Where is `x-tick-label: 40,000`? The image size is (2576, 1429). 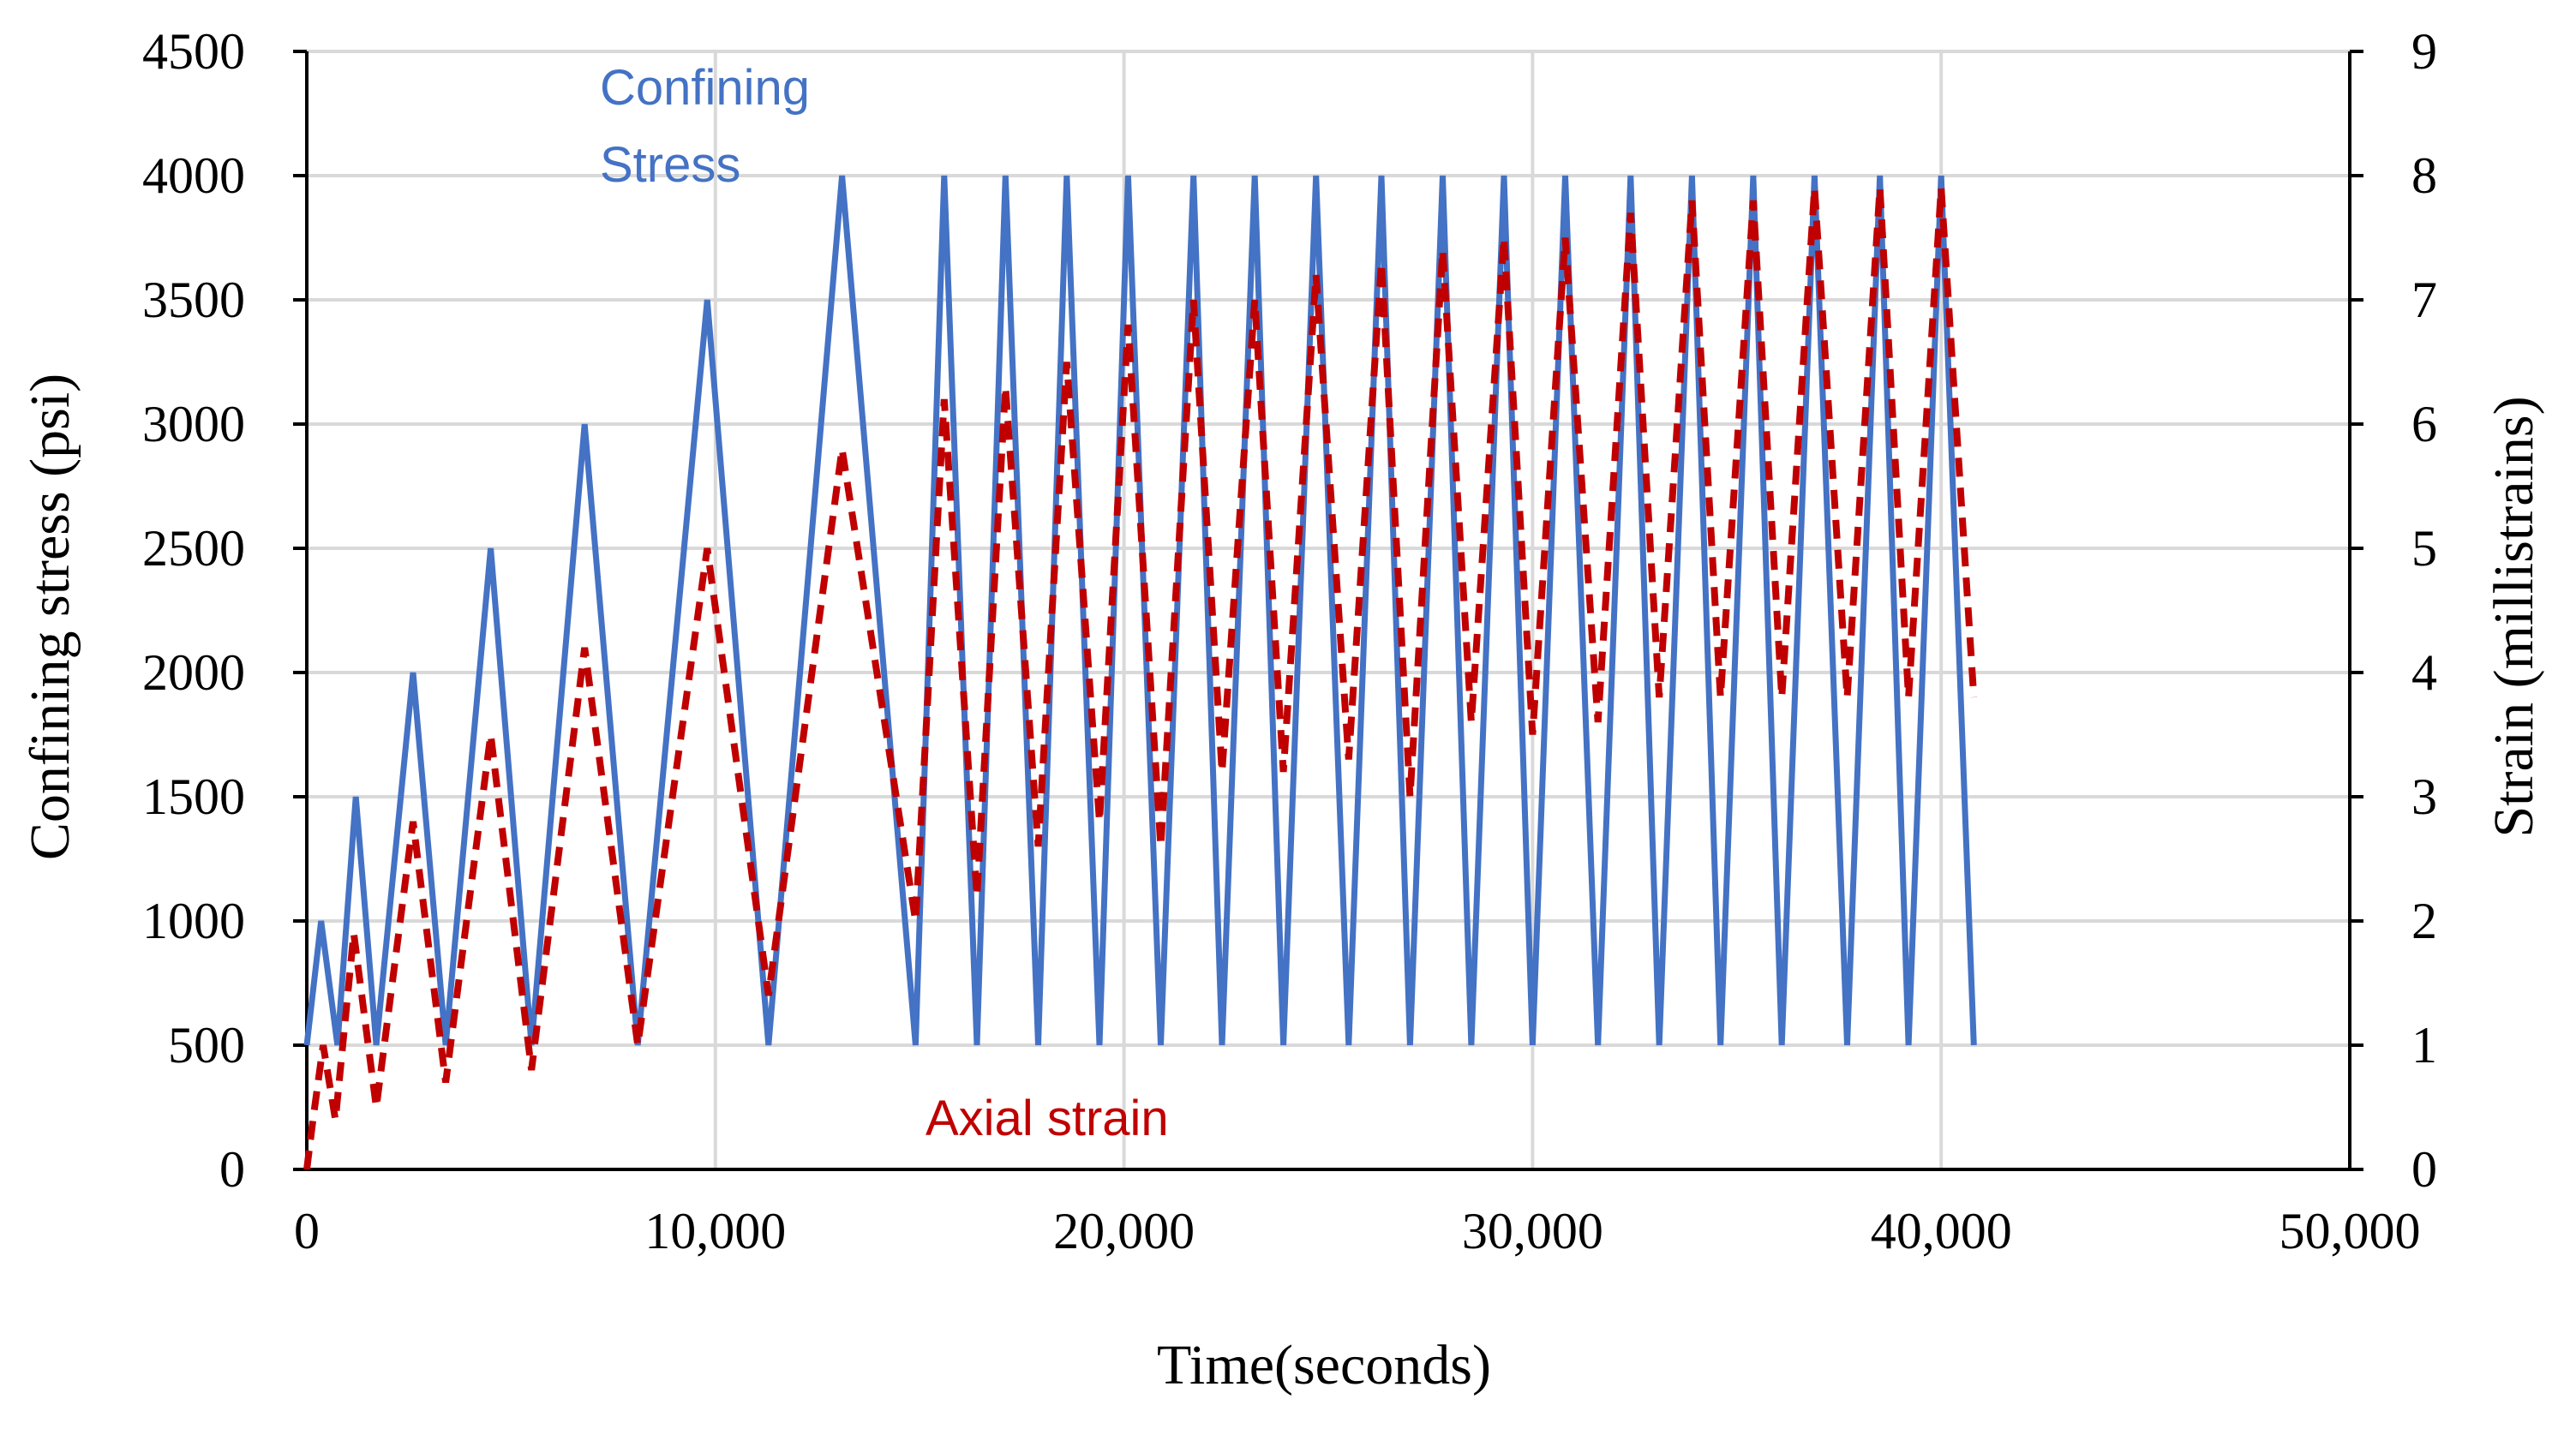
x-tick-label: 40,000 is located at coordinates (1941, 1231).